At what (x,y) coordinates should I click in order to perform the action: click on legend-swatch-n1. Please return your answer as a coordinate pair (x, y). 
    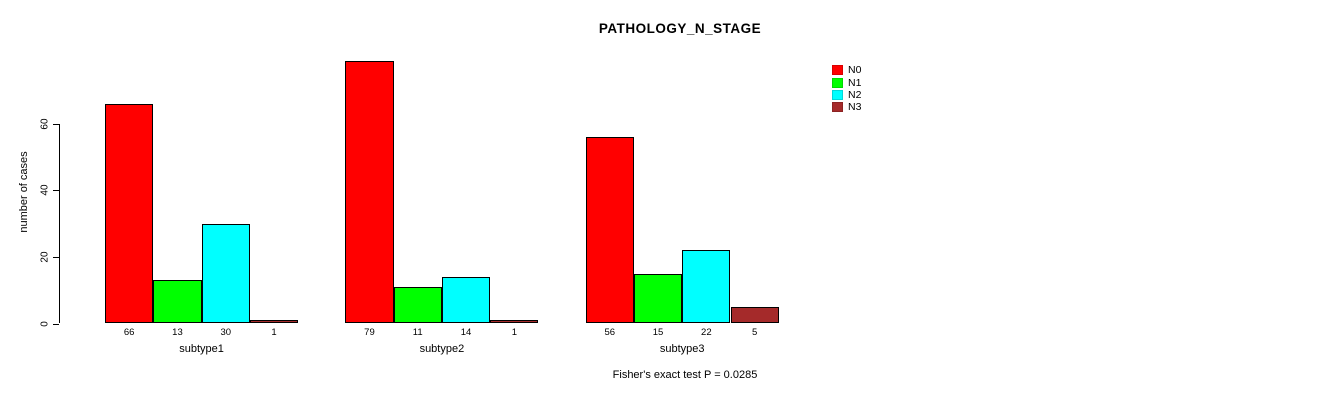
    Looking at the image, I should click on (837, 82).